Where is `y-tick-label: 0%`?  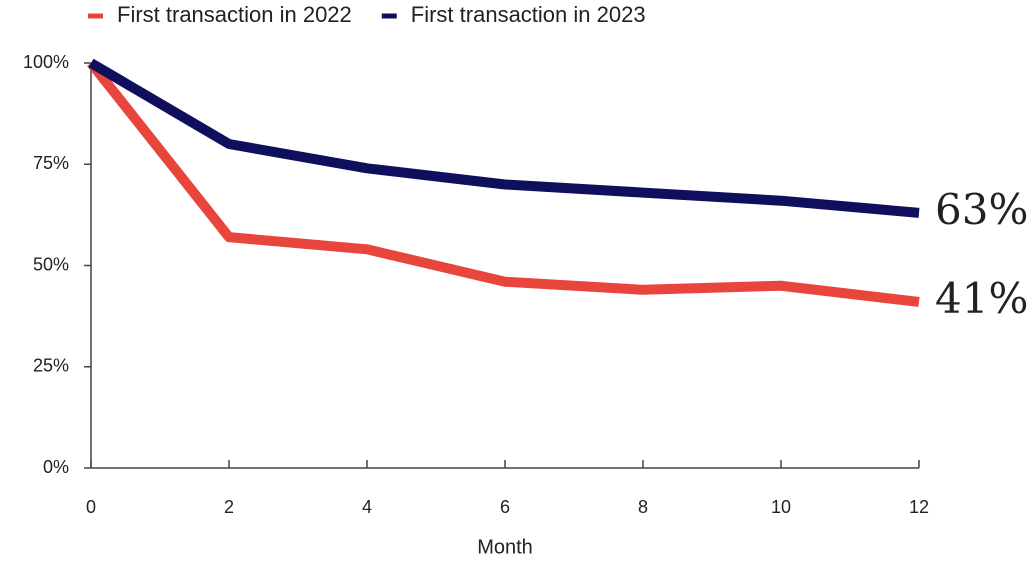
y-tick-label: 0% is located at coordinates (56, 467).